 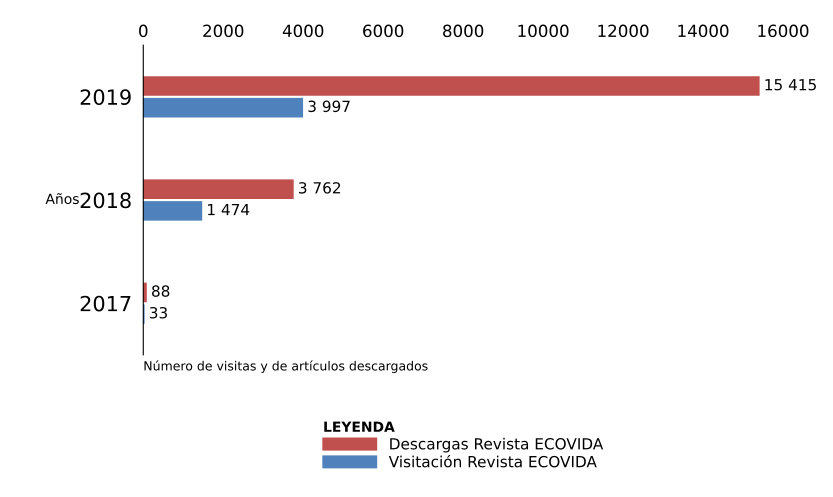 I want to click on y-axis-title: Años, so click(x=62, y=198).